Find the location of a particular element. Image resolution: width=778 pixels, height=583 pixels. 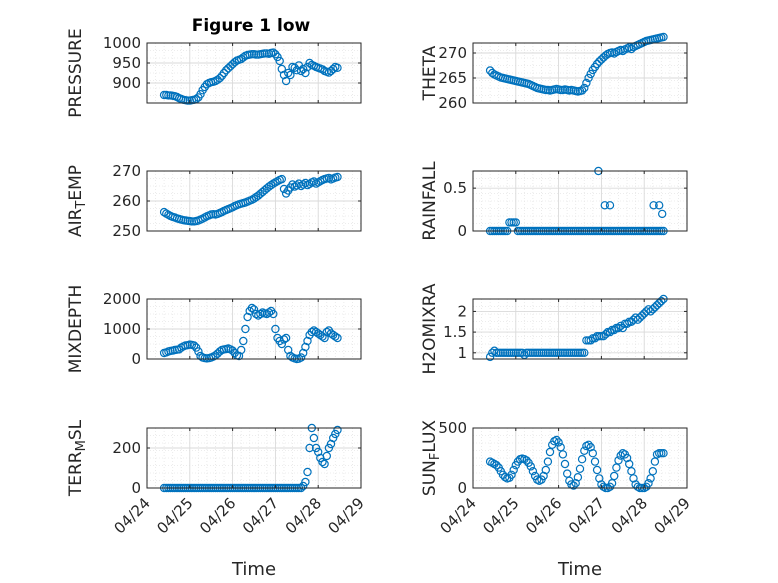

y-axis-label-part: RAINFALL is located at coordinates (430, 201).